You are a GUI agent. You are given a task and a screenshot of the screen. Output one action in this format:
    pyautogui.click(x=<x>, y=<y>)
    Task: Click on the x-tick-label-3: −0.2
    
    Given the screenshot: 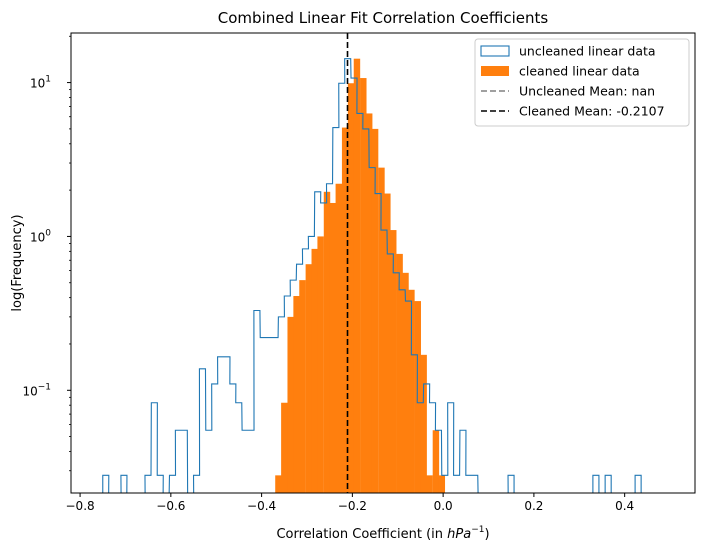 What is the action you would take?
    pyautogui.click(x=352, y=506)
    